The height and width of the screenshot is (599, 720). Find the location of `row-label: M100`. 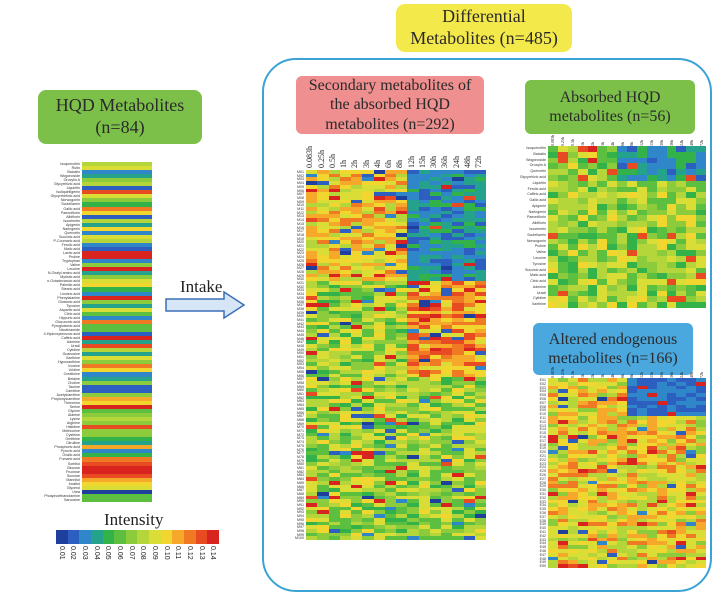

row-label: M100 is located at coordinates (299, 538).